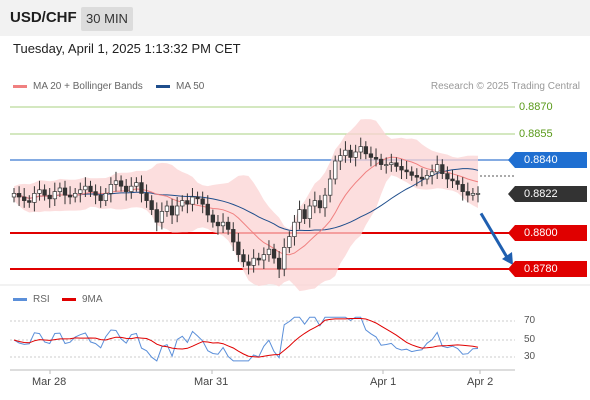  What do you see at coordinates (536, 134) in the screenshot?
I see `level-r2: 0.8855` at bounding box center [536, 134].